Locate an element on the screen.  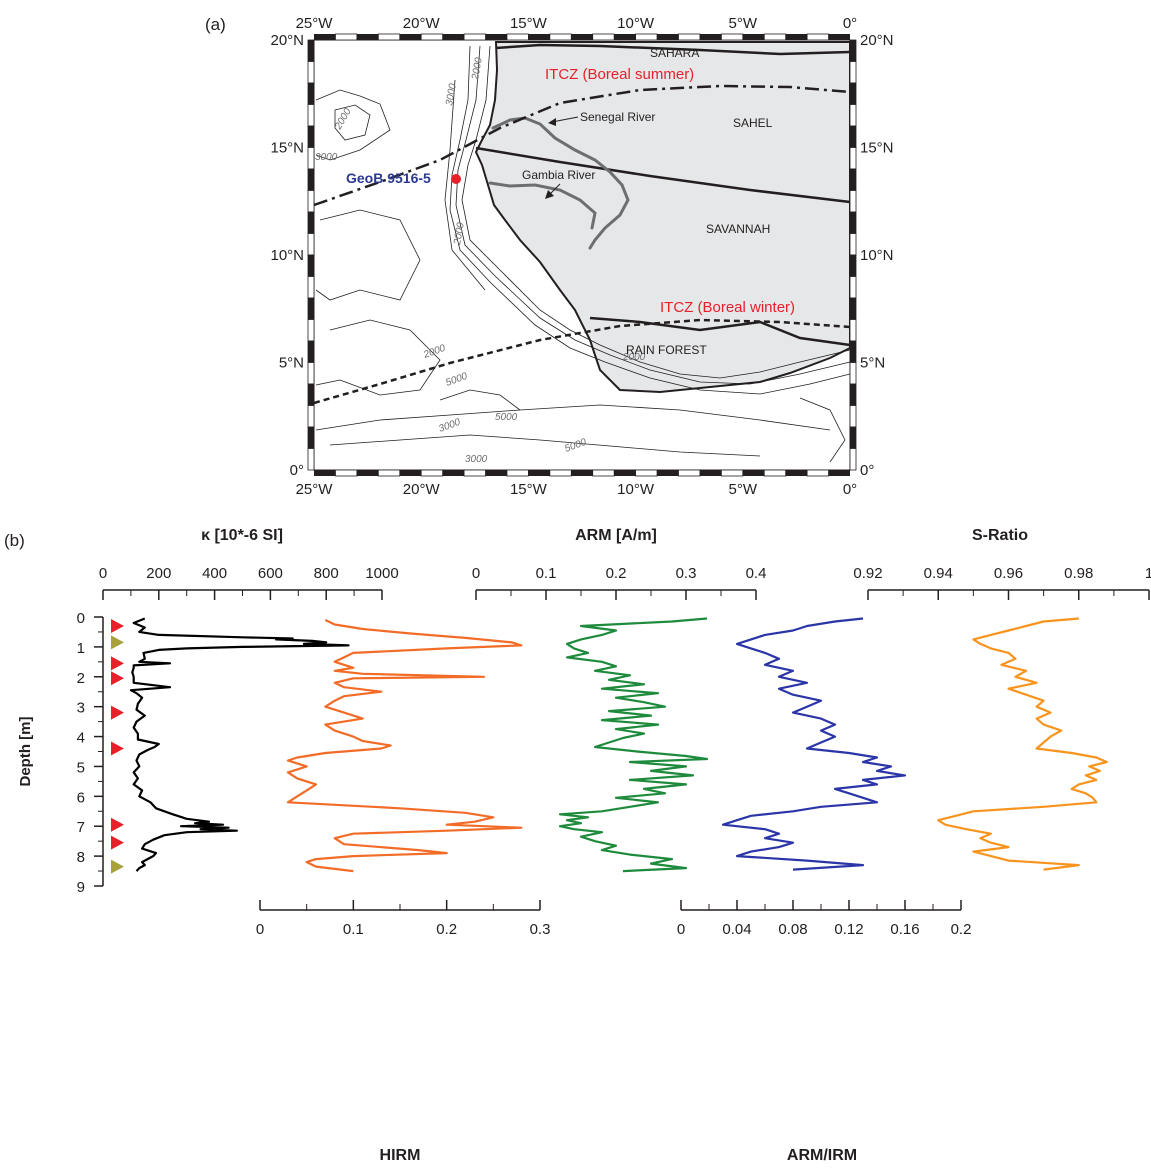
axis-tick-label-kappa: 1000 is located at coordinates (381, 573).